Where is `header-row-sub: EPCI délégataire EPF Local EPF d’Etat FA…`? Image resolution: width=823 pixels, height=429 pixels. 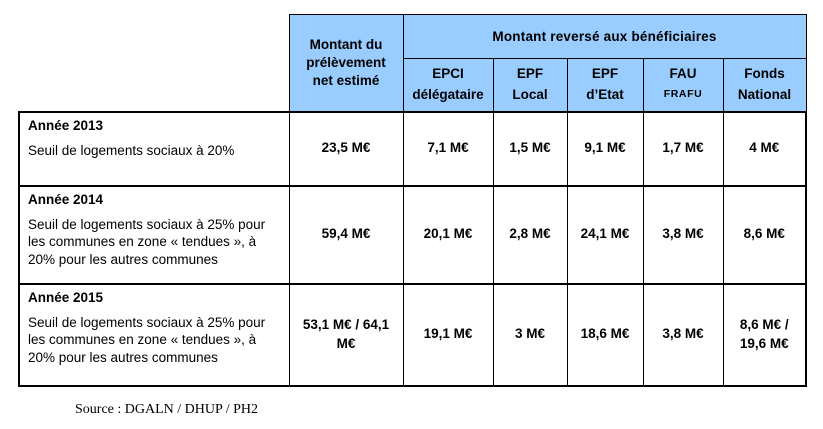 header-row-sub: EPCI délégataire EPF Local EPF d’Etat FA… is located at coordinates (413, 85).